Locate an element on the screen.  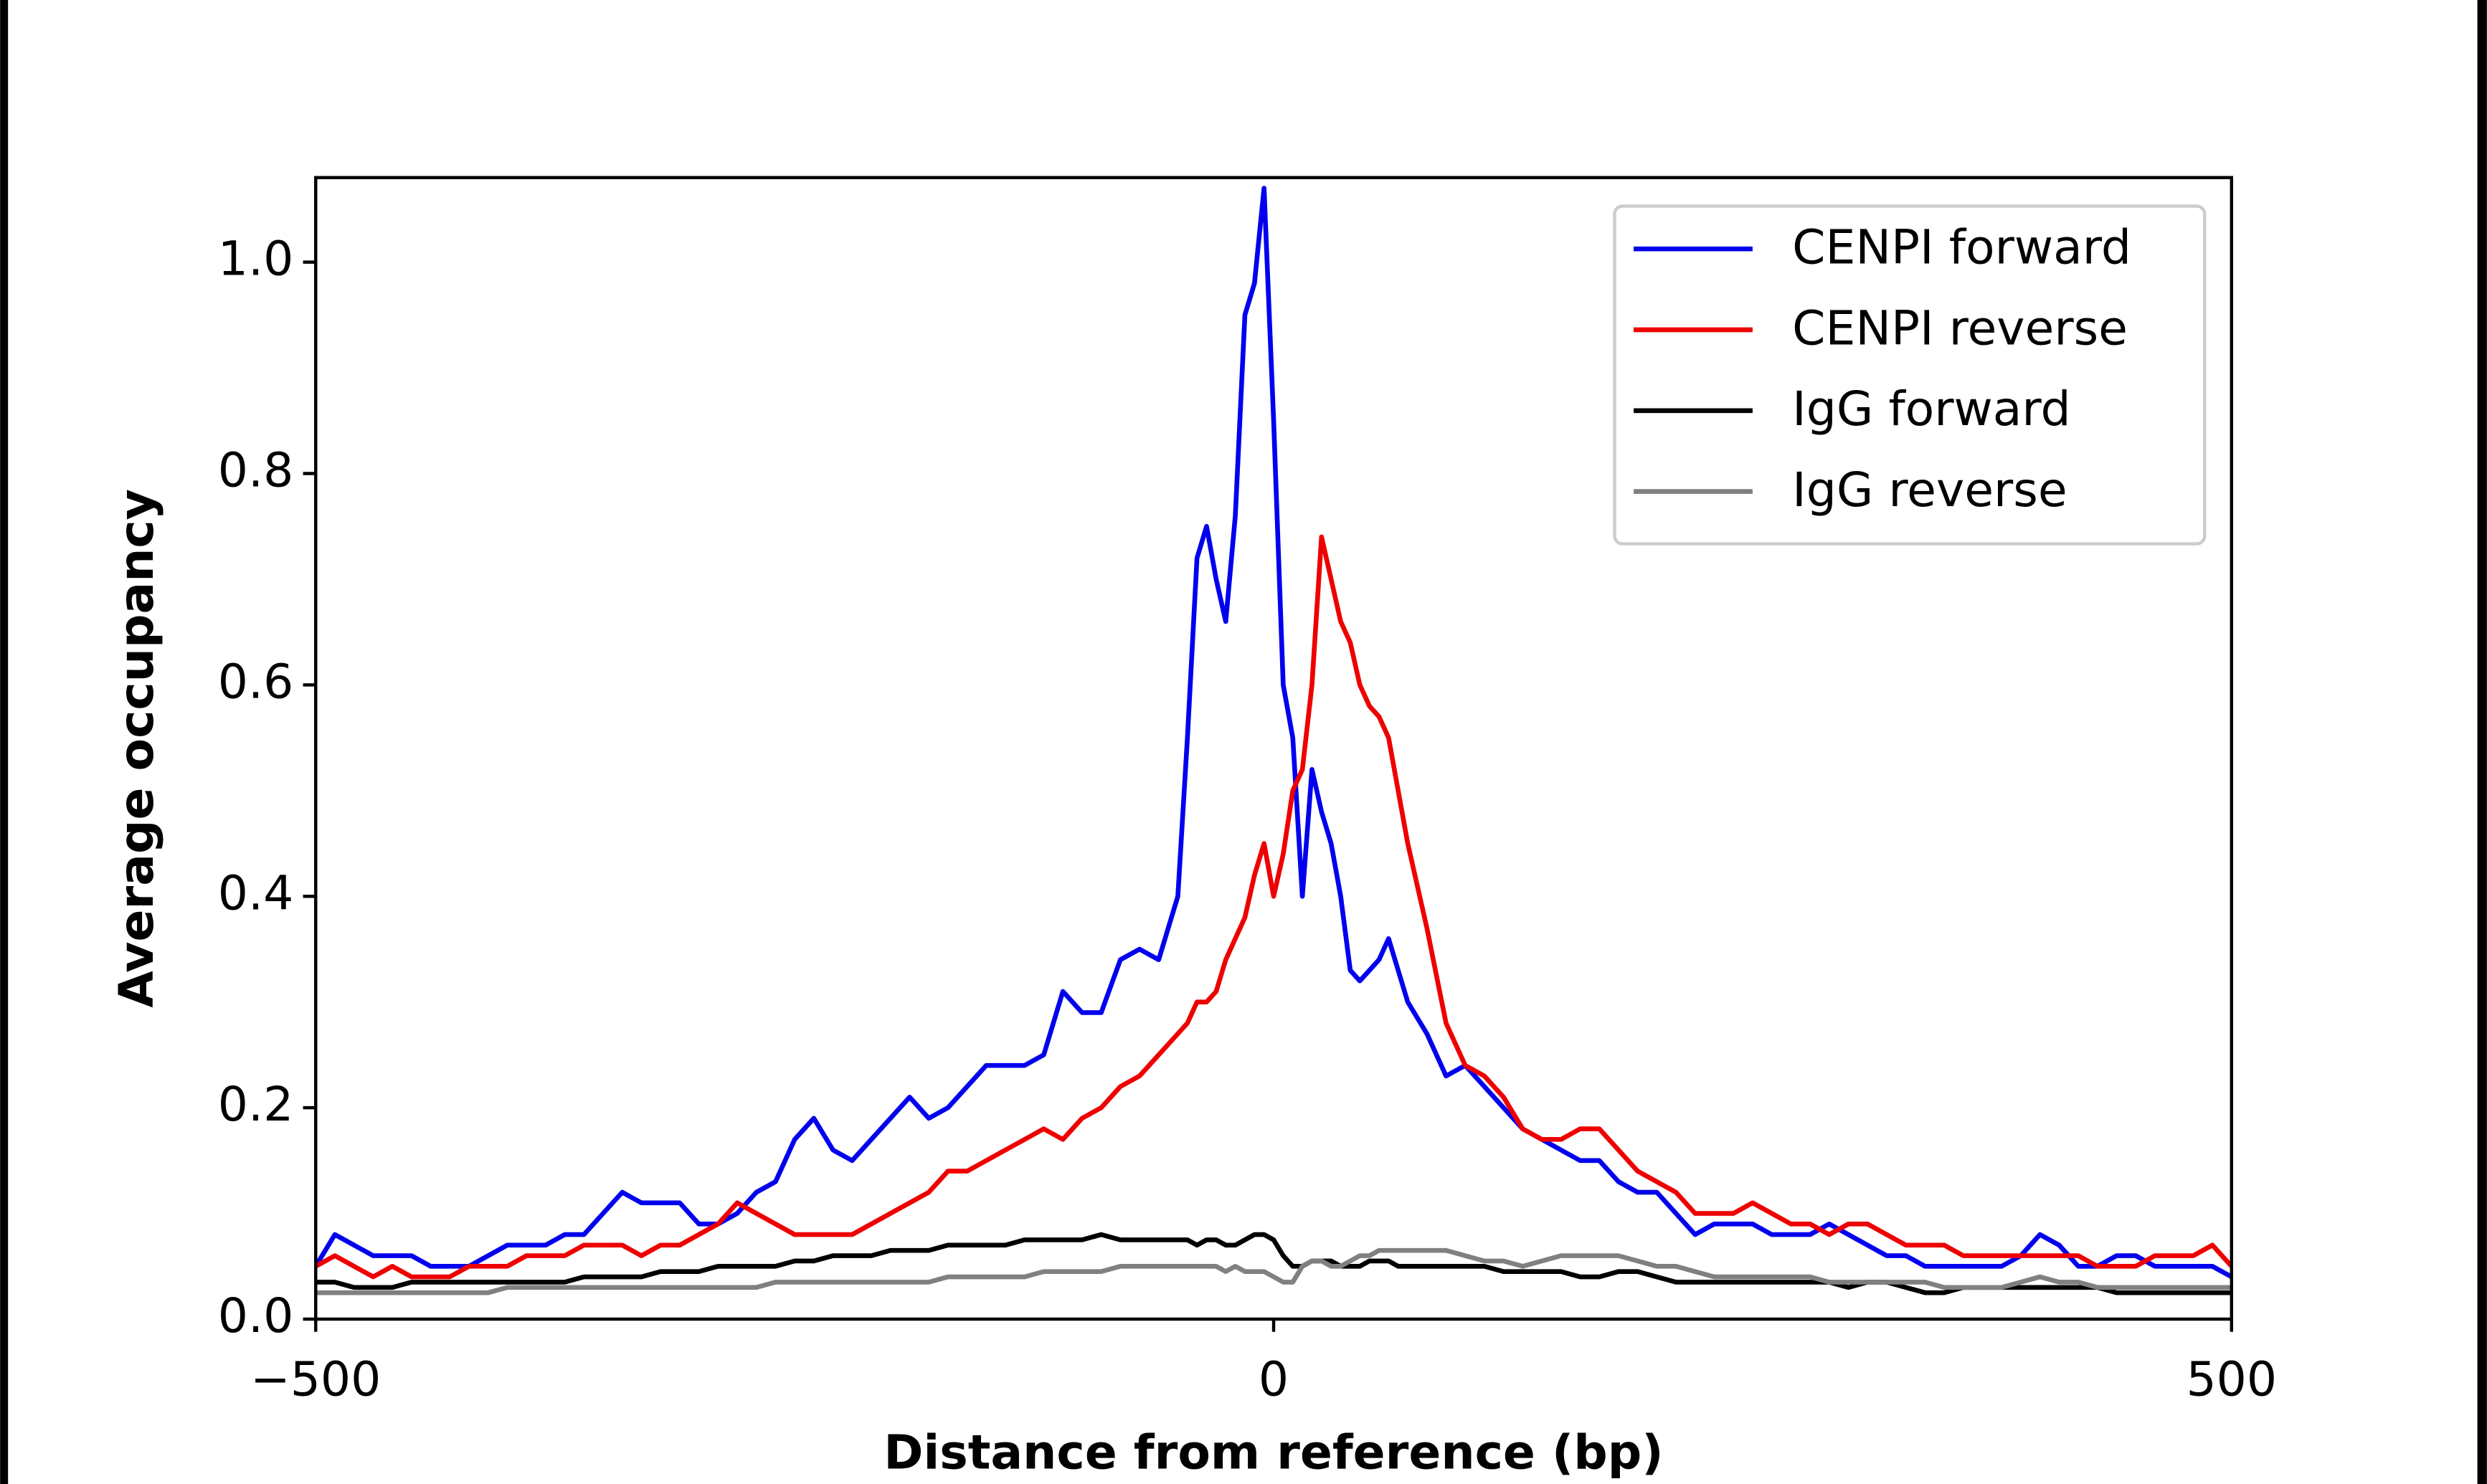
legend-box is located at coordinates (1910, 375).